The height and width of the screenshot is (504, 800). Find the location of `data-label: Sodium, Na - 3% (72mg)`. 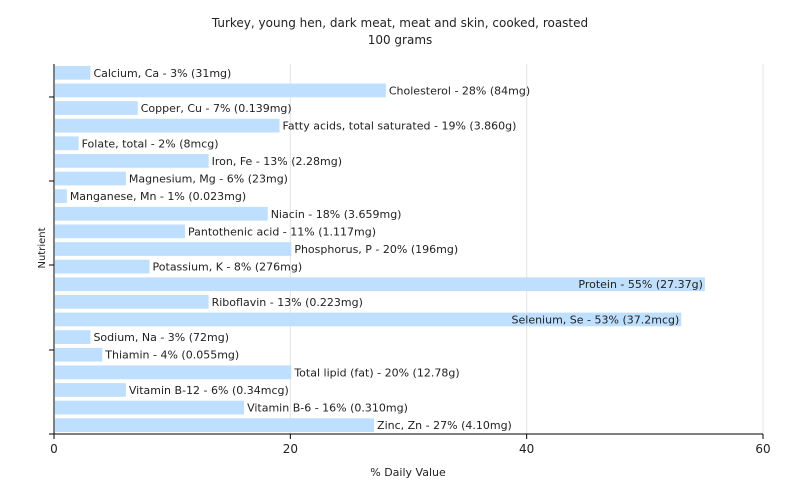

data-label: Sodium, Na - 3% (72mg) is located at coordinates (161, 337).